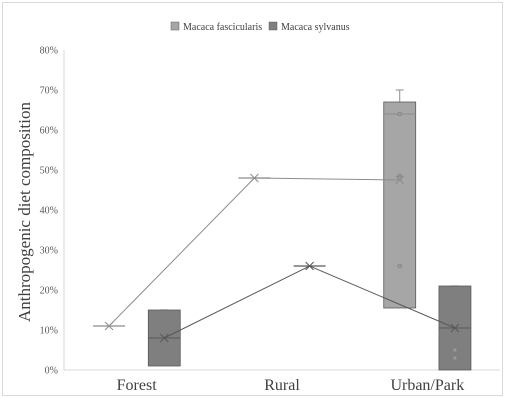  Describe the element at coordinates (282, 385) in the screenshot. I see `x-category-label: Rural` at that location.